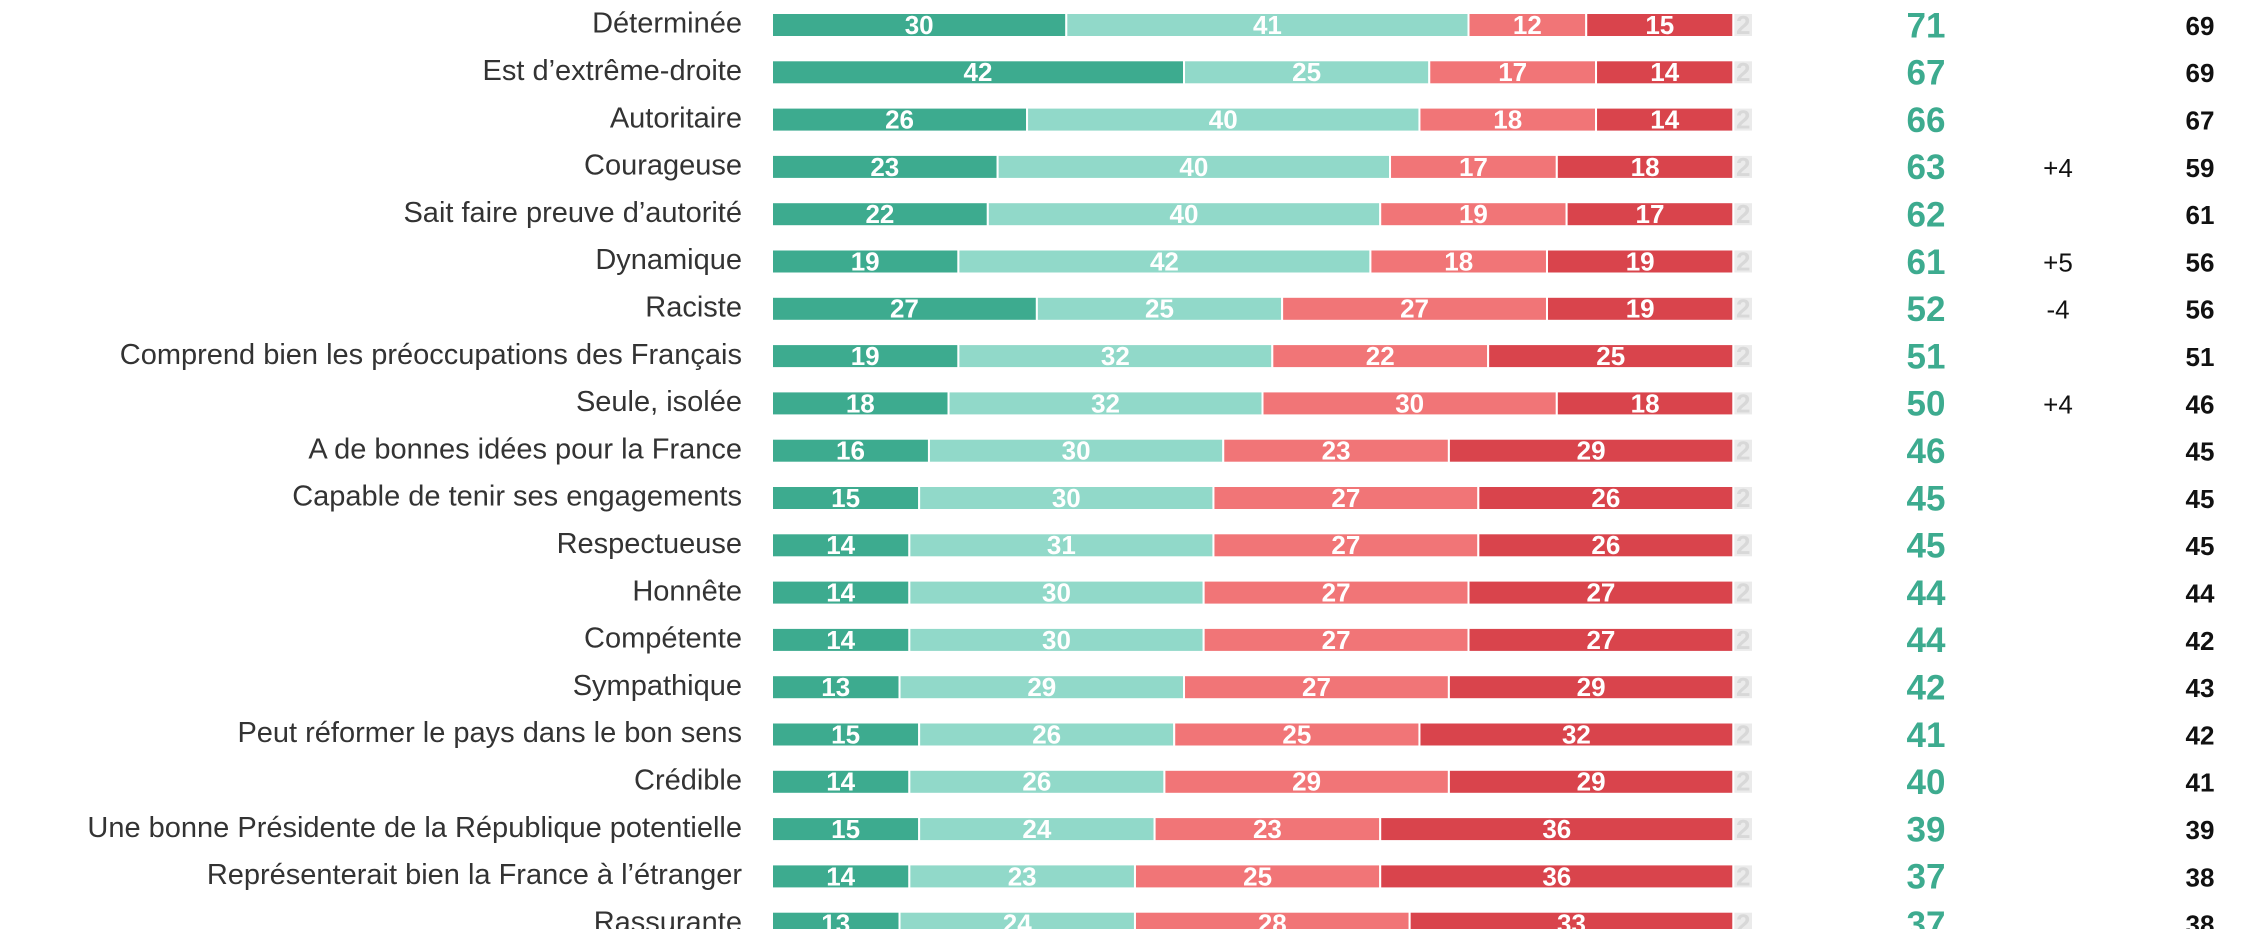  Describe the element at coordinates (2058, 404) in the screenshot. I see `column-value: +4` at that location.